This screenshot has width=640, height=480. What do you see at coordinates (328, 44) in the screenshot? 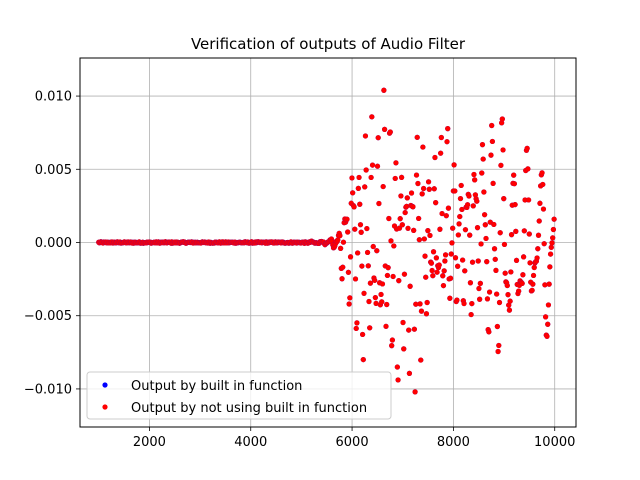
I see `chart-title: Verification of outputs of Audio Filter` at bounding box center [328, 44].